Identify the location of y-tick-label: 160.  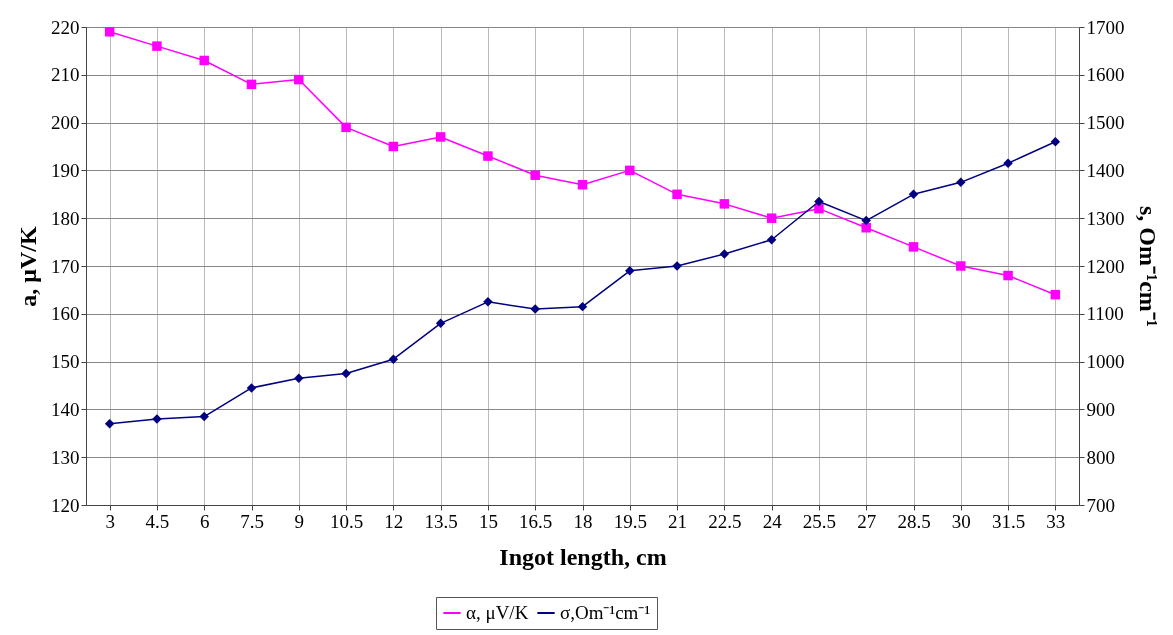
(65, 314).